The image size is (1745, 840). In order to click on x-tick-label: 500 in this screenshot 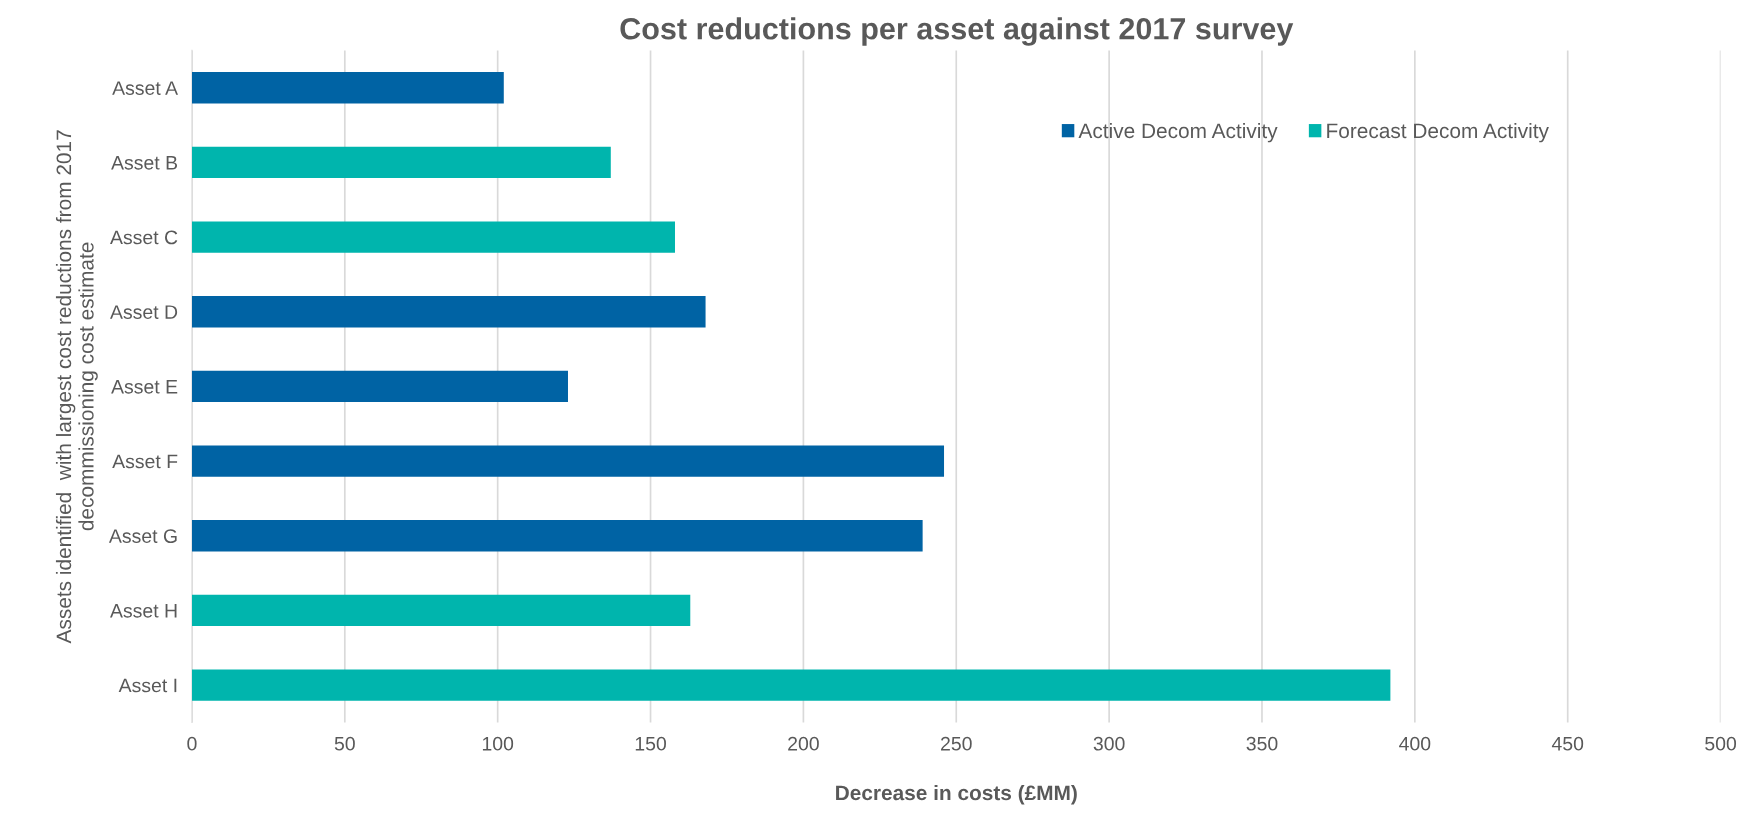, I will do `click(1721, 743)`.